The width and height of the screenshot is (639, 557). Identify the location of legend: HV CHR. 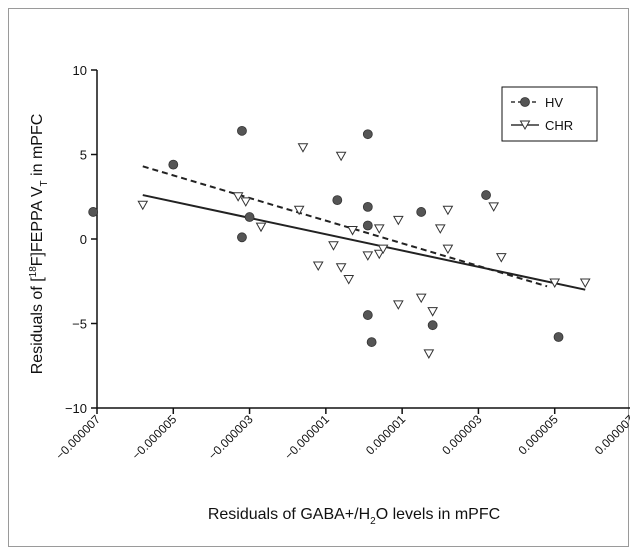
(549, 114).